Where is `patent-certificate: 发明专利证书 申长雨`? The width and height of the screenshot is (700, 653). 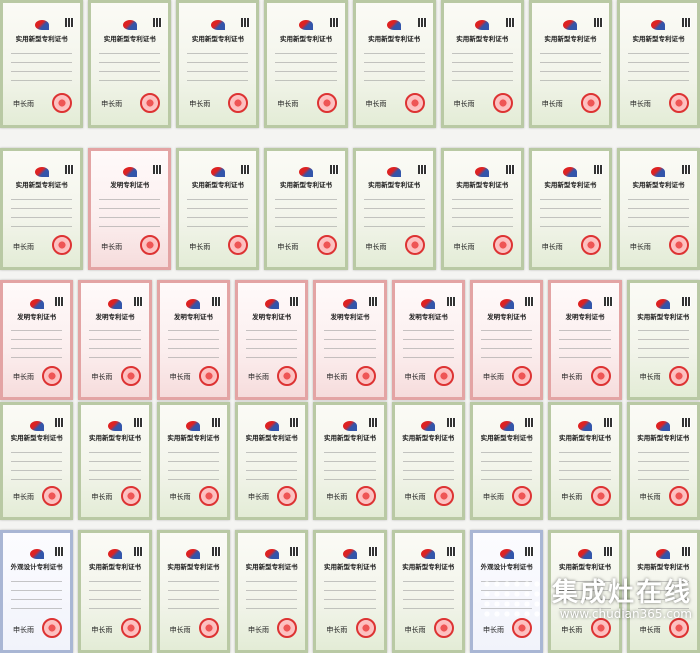
patent-certificate: 发明专利证书 申长雨 is located at coordinates (193, 340).